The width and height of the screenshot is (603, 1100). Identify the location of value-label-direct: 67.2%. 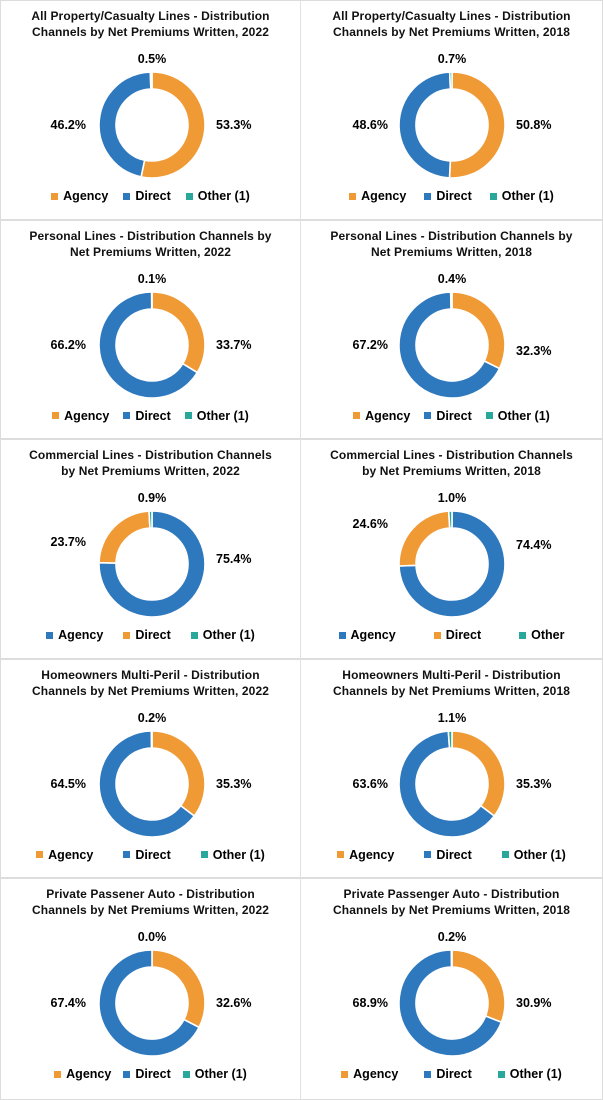
(370, 344).